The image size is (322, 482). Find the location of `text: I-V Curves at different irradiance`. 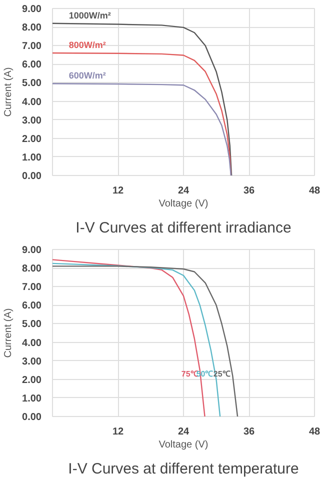

text: I-V Curves at different irradiance is located at coordinates (184, 228).